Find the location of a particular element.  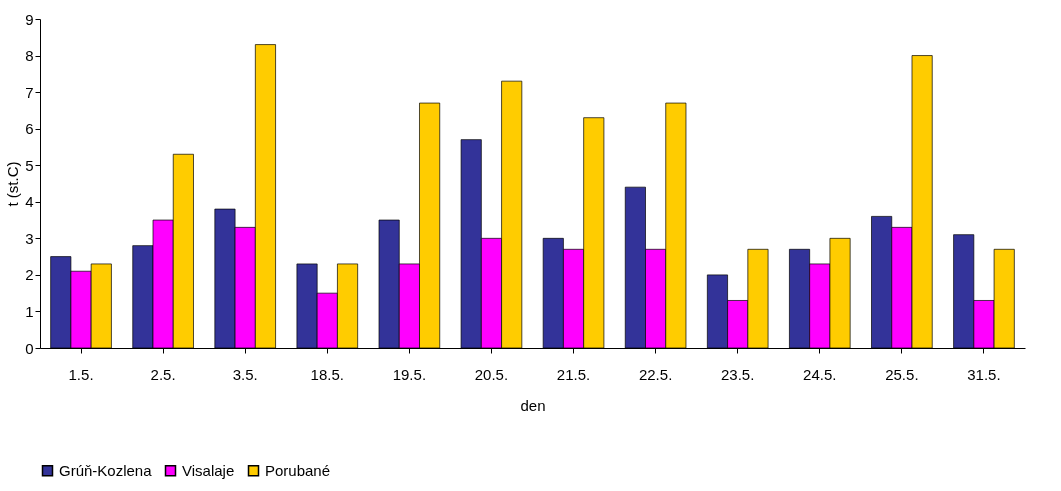

x-tick-label: 3.5. is located at coordinates (245, 374).